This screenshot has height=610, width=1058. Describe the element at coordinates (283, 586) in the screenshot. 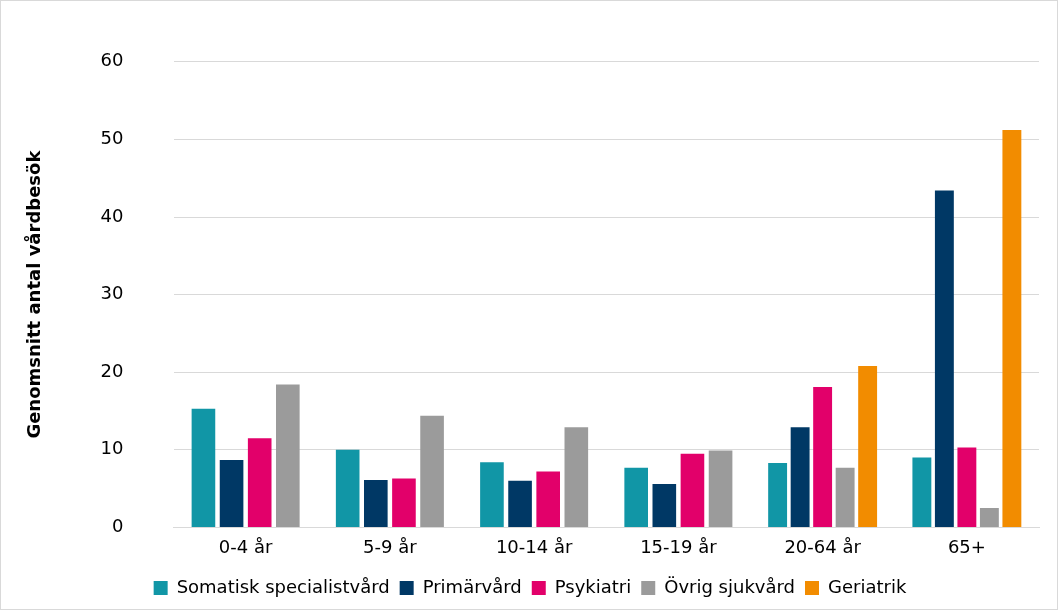

I see `legend-label: Somatisk specialistvård` at that location.